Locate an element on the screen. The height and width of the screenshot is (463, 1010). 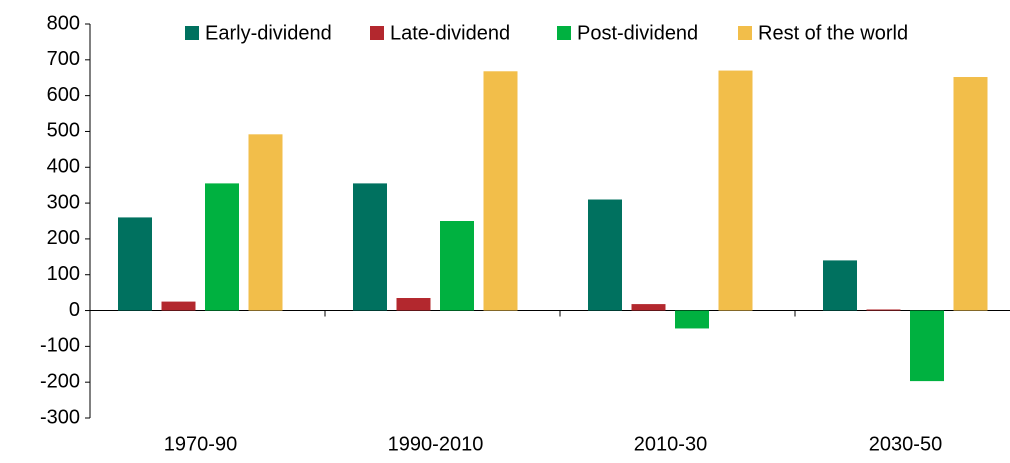
y-tick-label: 700 is located at coordinates (63, 59).